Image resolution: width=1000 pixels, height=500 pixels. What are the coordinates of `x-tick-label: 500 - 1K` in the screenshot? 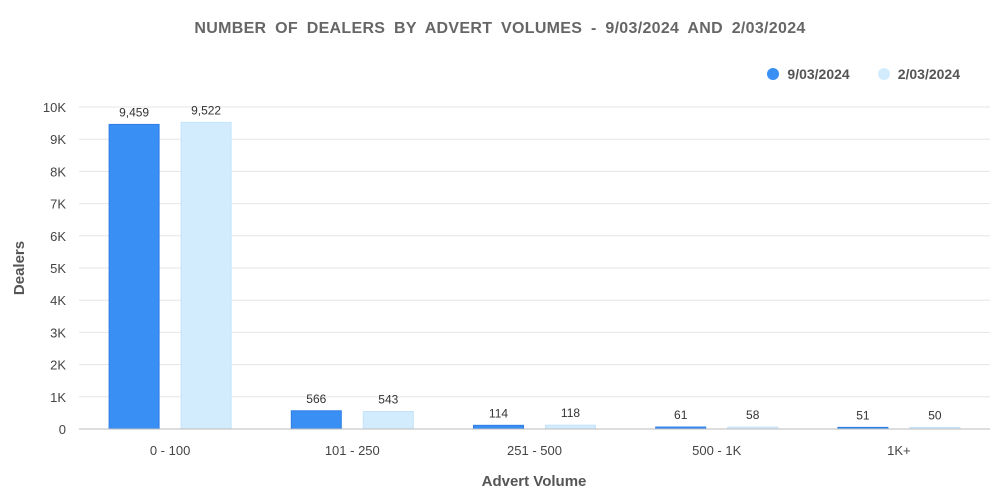 It's located at (716, 450).